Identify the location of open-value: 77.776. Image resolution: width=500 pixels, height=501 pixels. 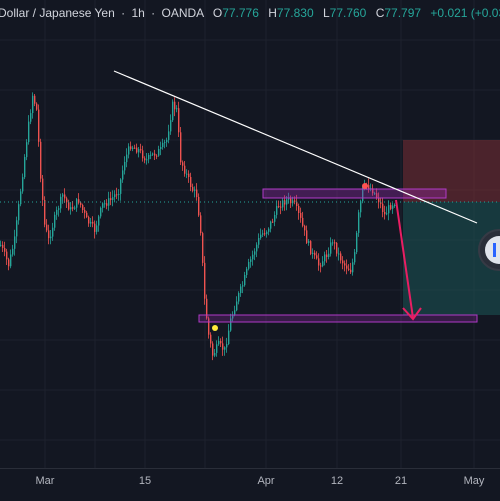
(240, 13).